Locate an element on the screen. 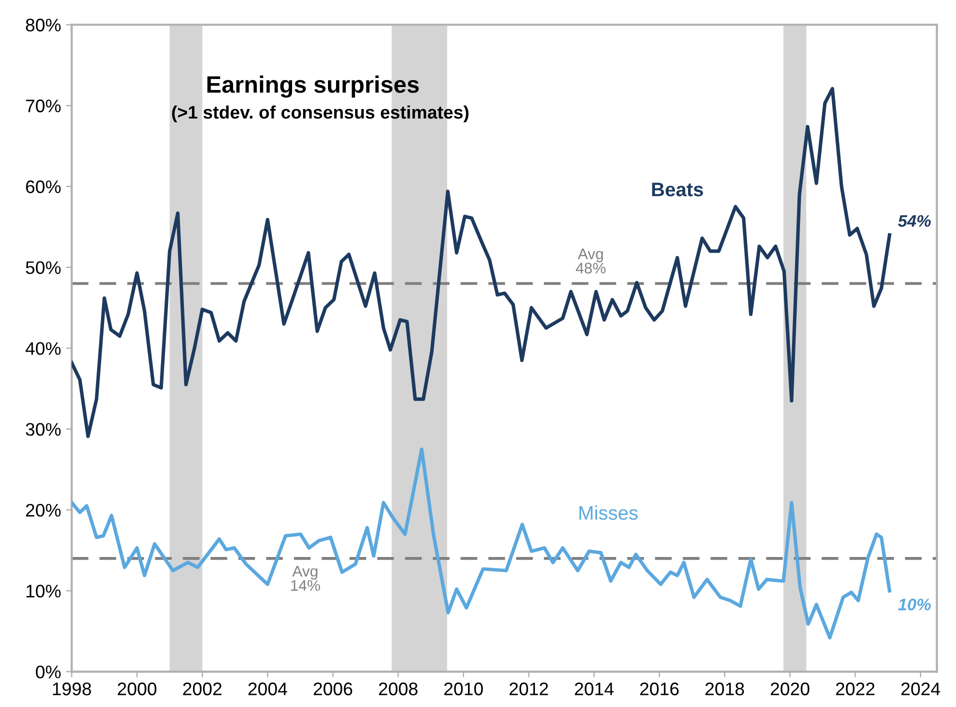 The height and width of the screenshot is (707, 956). x-tick-label: 1998 is located at coordinates (71, 689).